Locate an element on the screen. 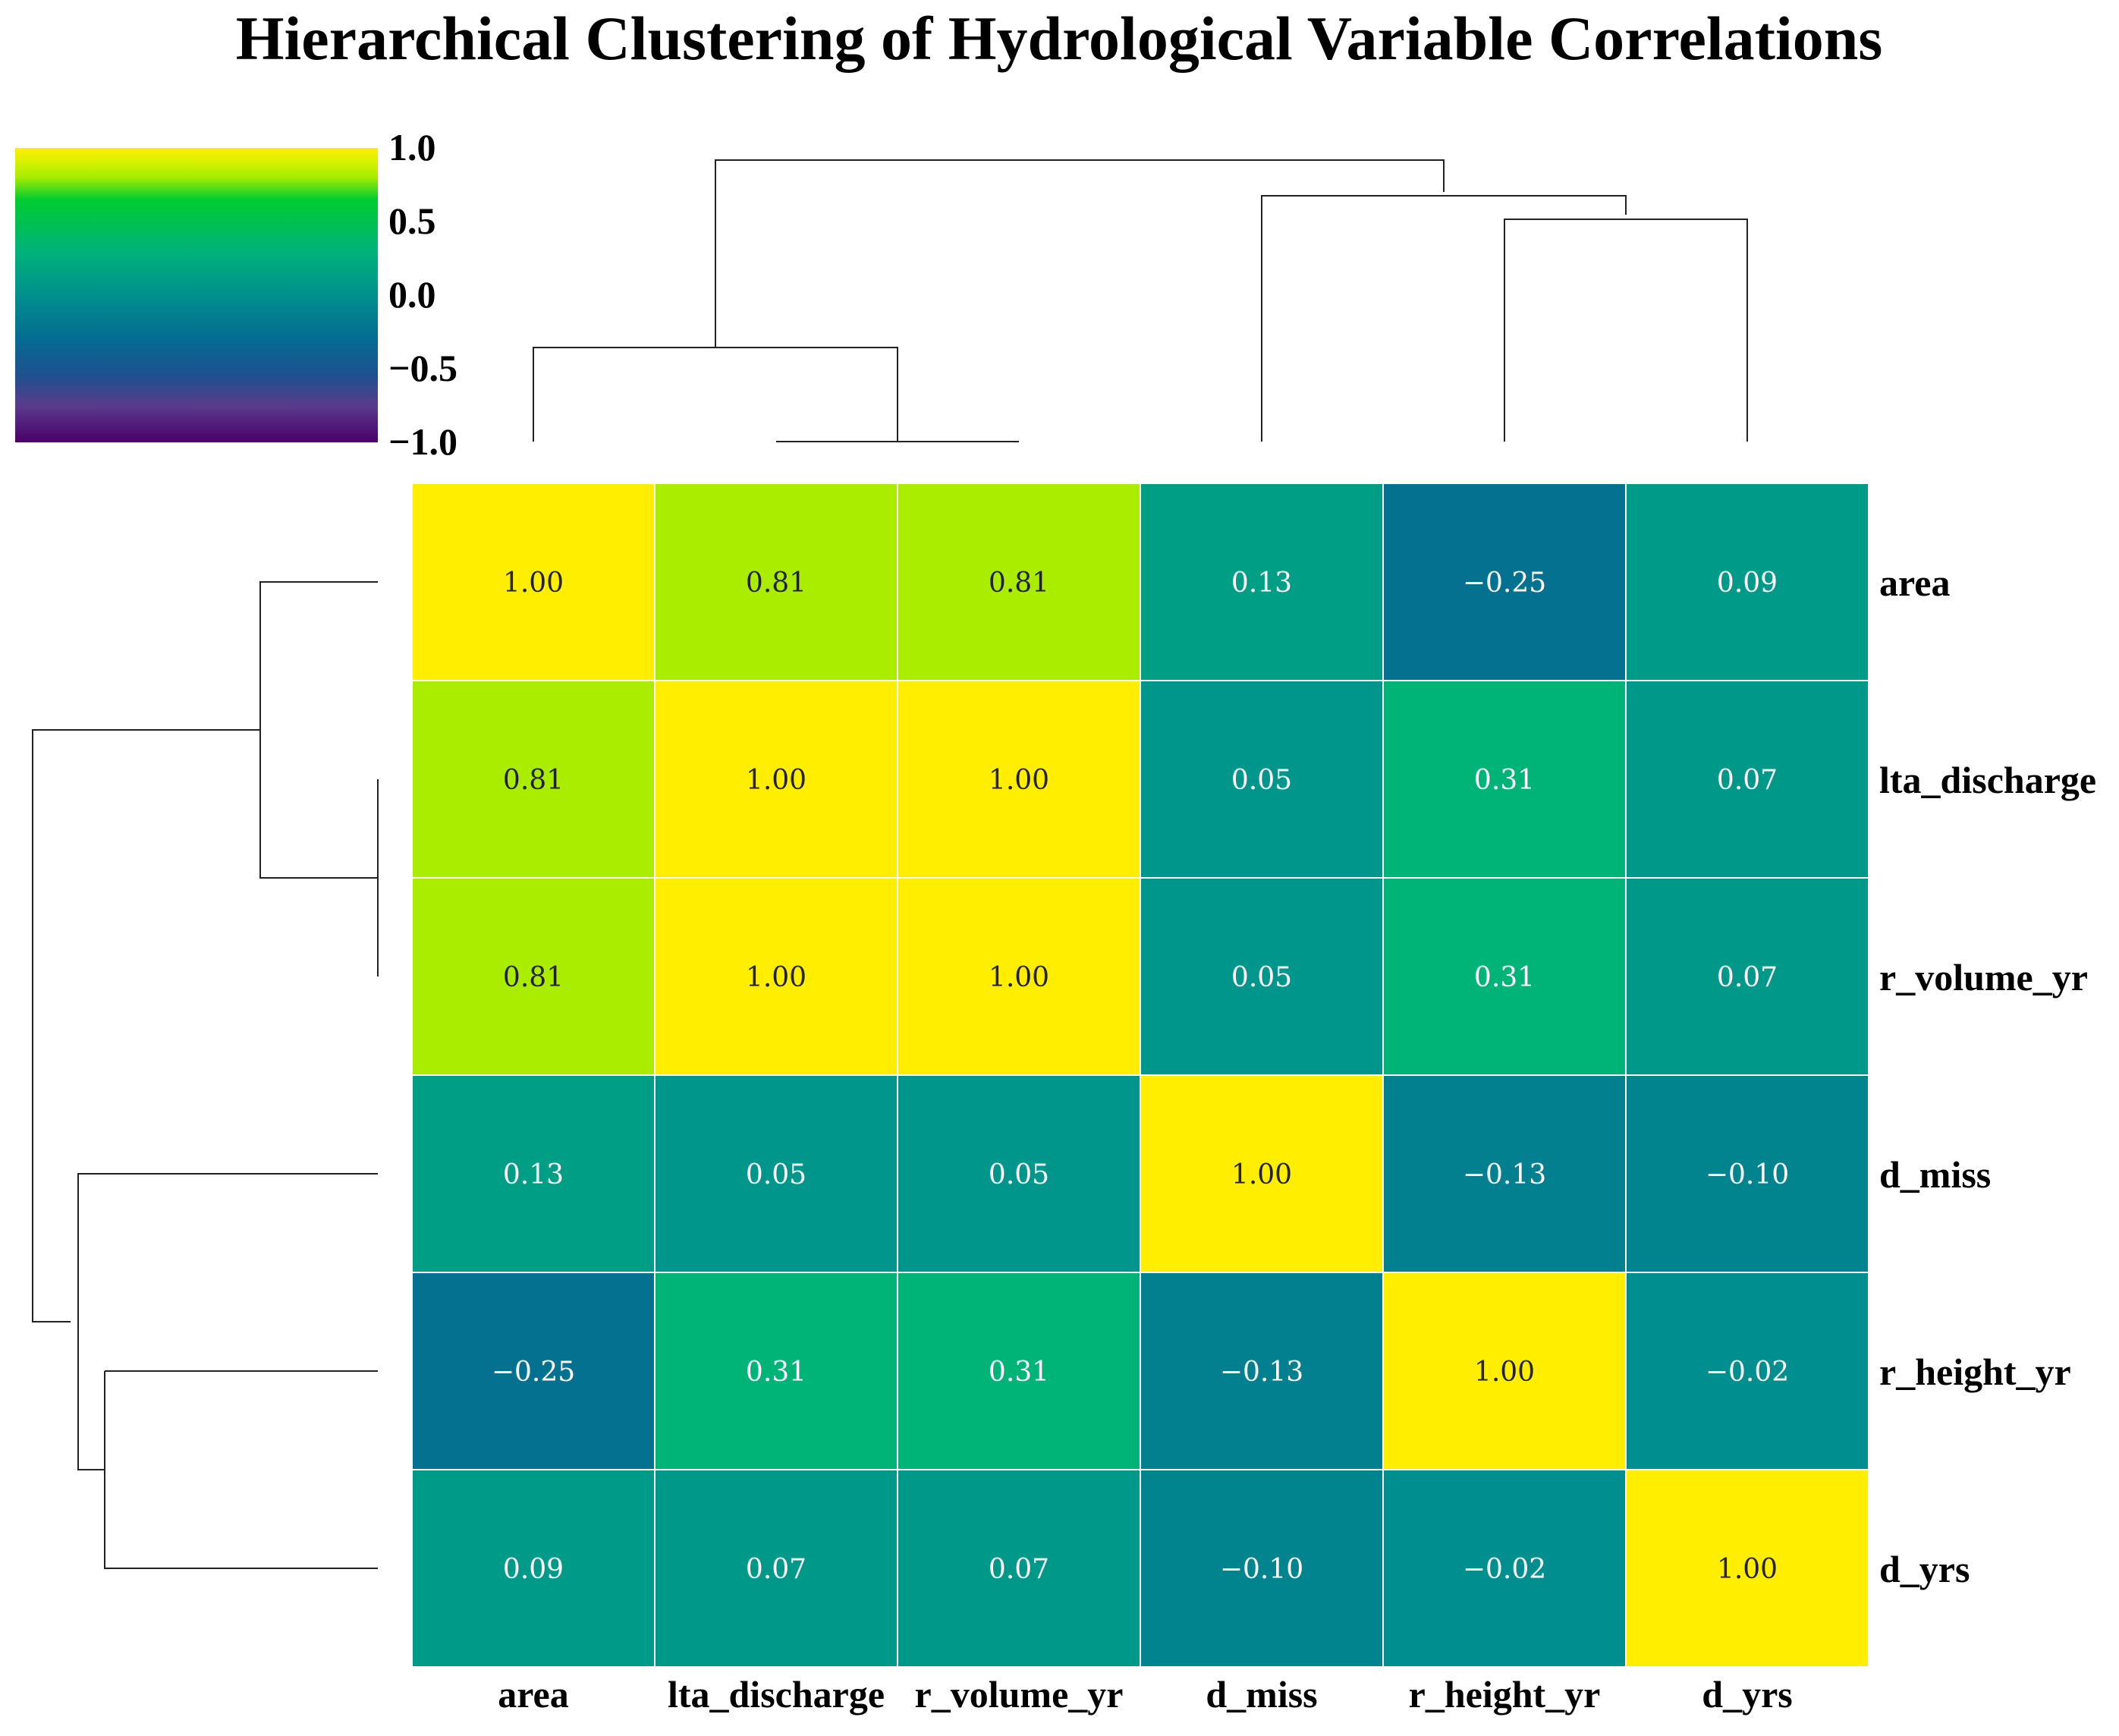  heatmap-cell-d-yrs-d-yrs is located at coordinates (1747, 1568).